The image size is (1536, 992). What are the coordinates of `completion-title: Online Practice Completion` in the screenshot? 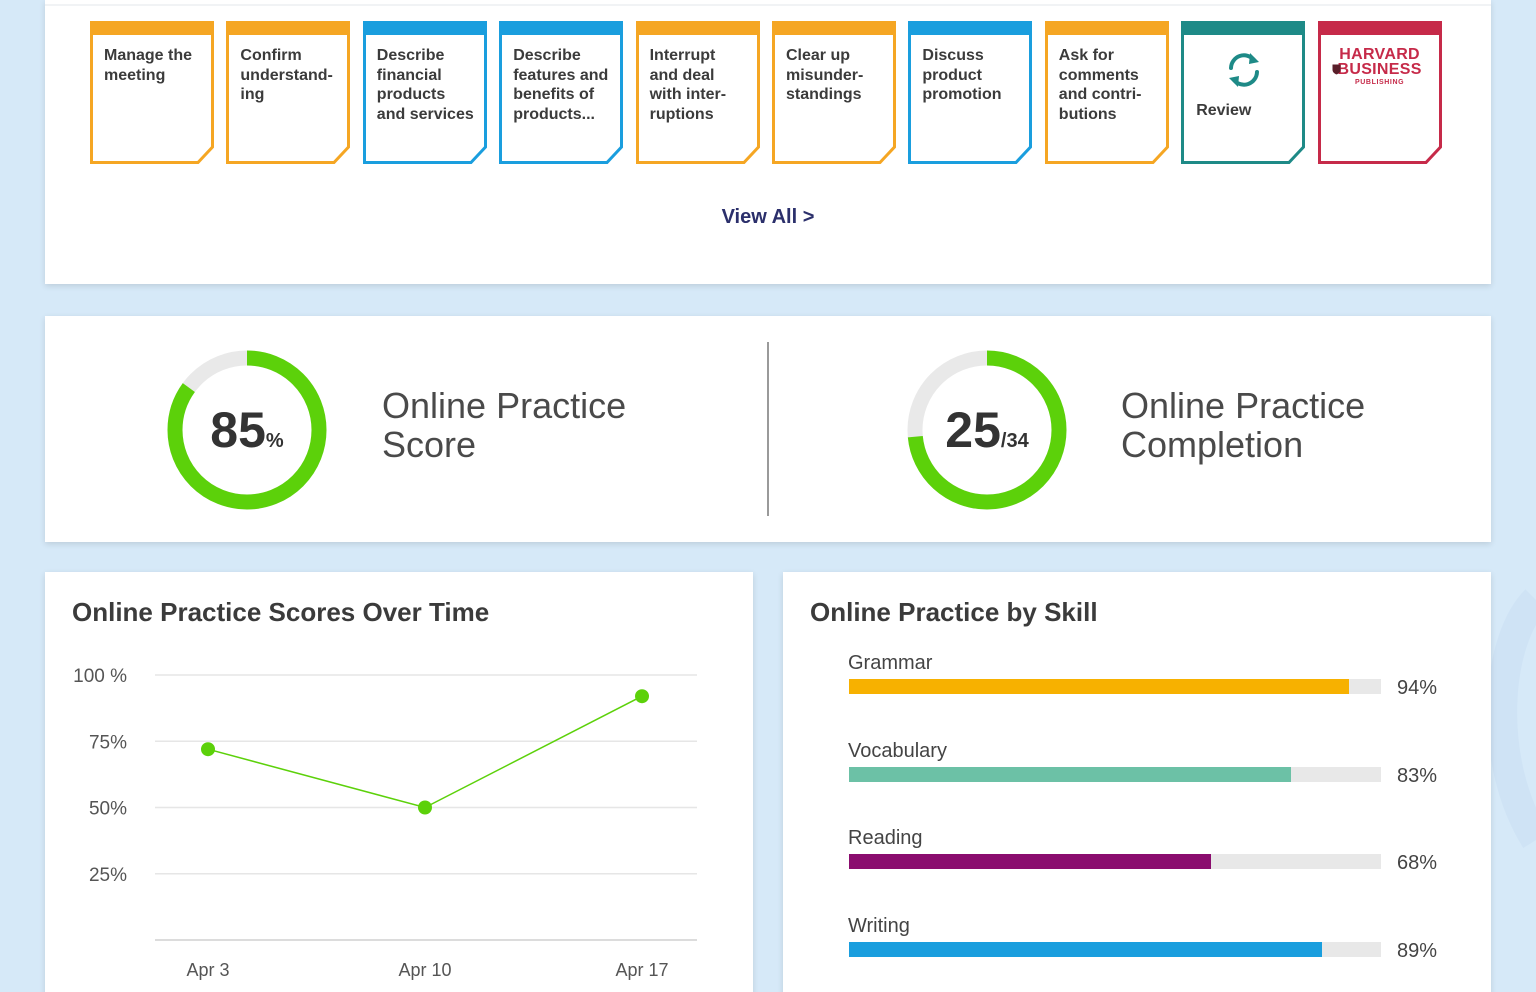 It's located at (1243, 425).